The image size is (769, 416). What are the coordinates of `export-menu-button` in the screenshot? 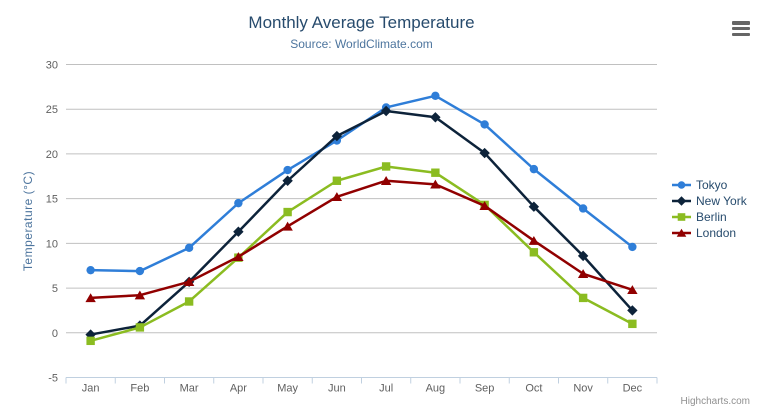 It's located at (741, 28).